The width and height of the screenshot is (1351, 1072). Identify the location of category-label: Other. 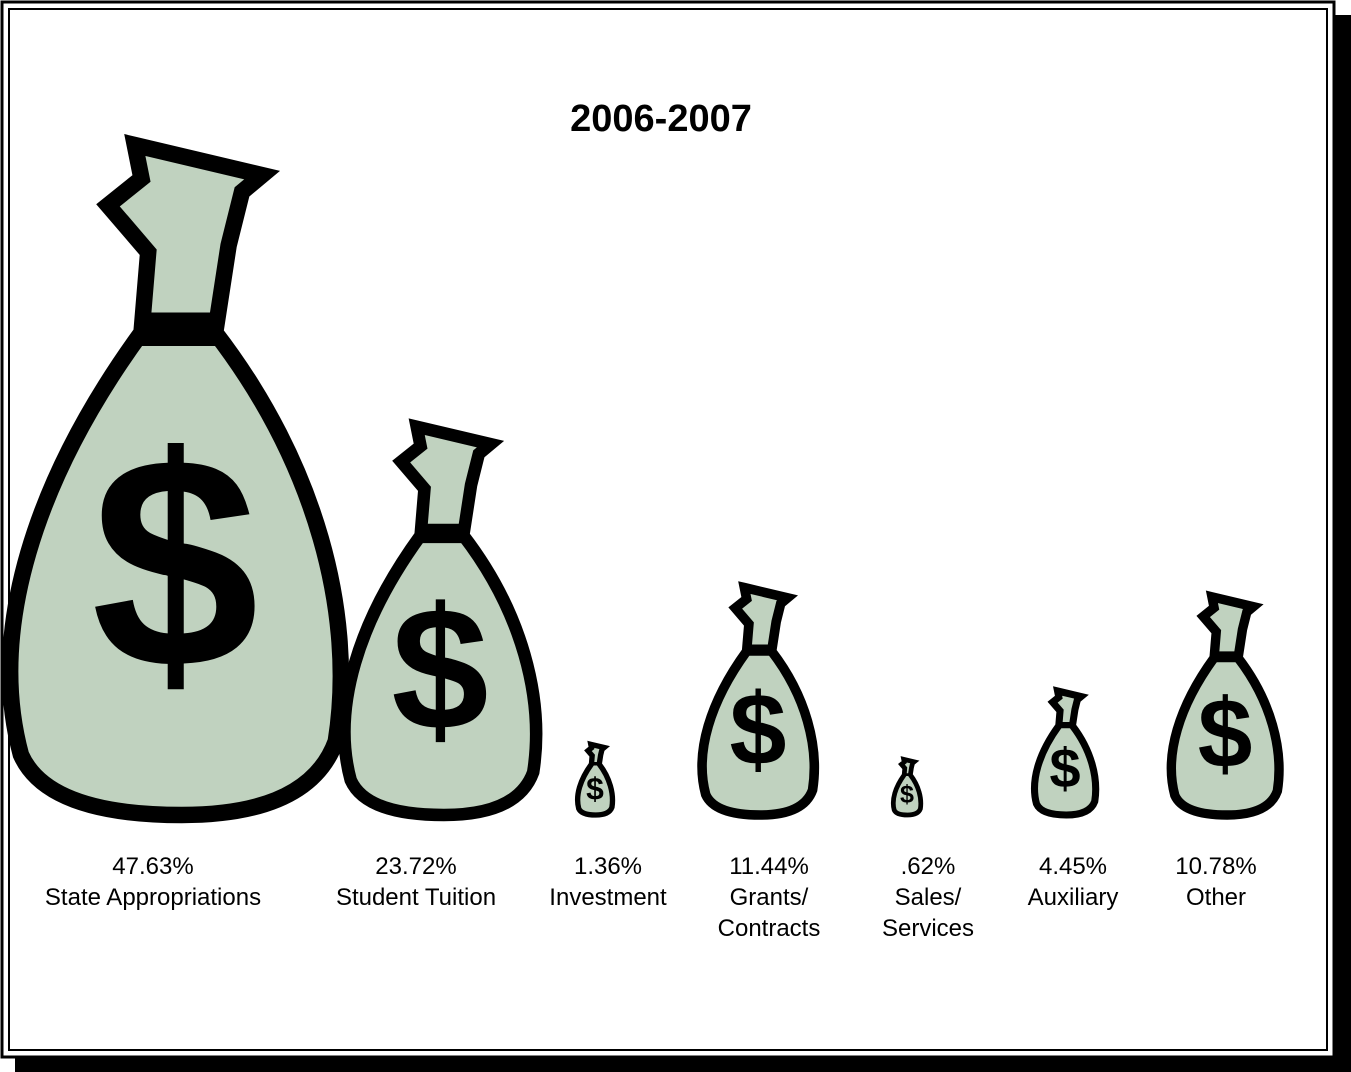
(1216, 897).